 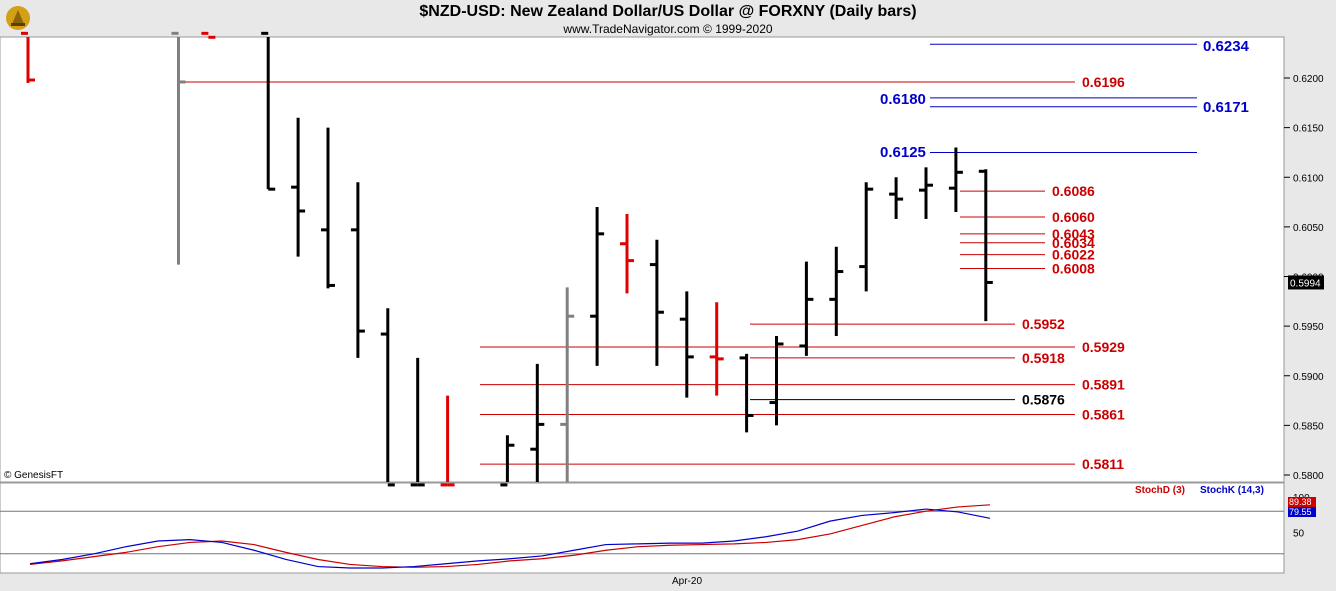 I want to click on stoch-panel, so click(x=642, y=528).